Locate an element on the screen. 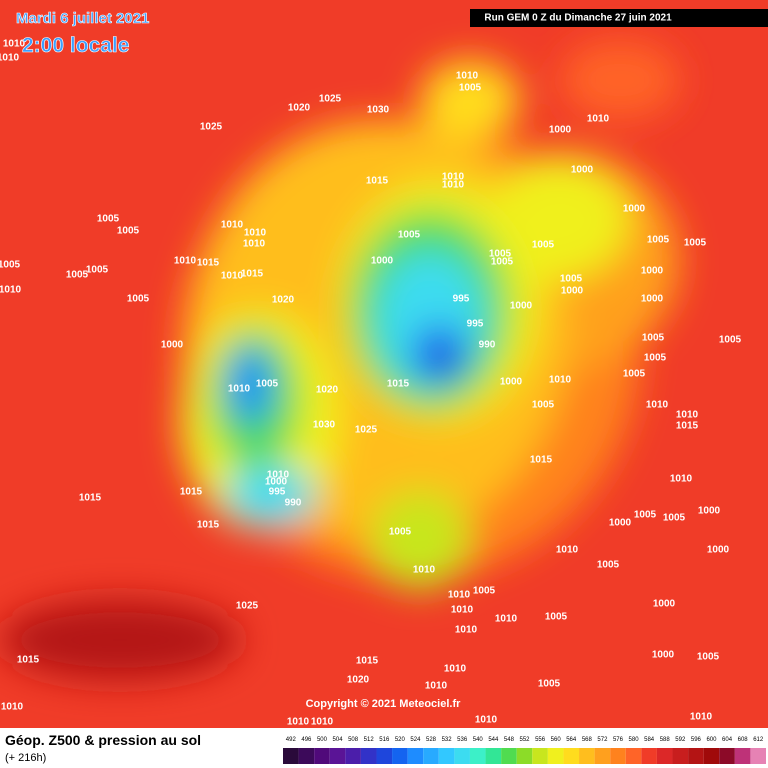  isobar-label: 1030 is located at coordinates (324, 425).